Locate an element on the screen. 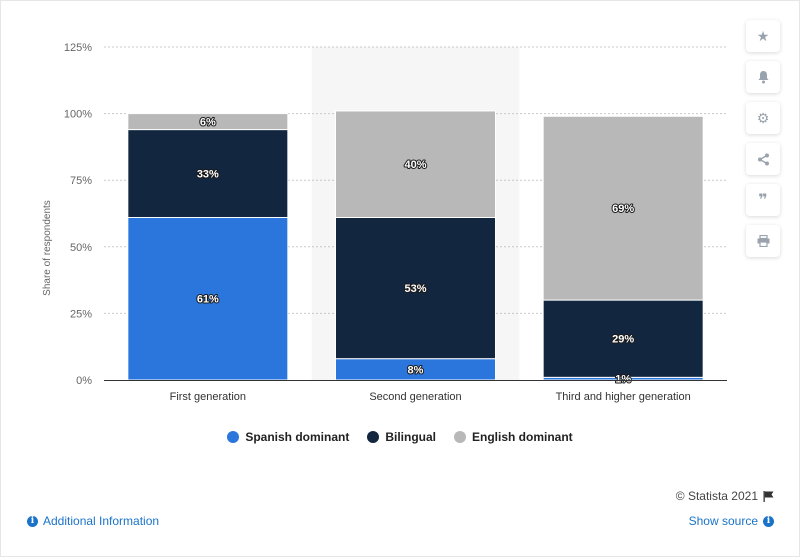  star-icon: ★ is located at coordinates (763, 35).